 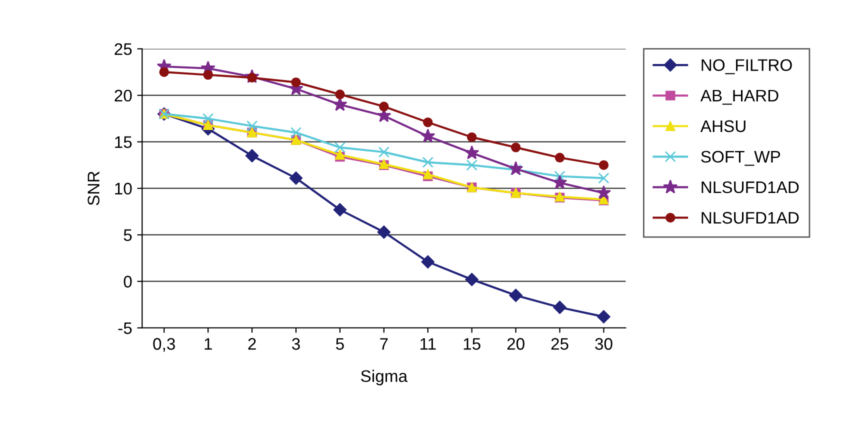 I want to click on legend-label: NO_FILTRO, so click(x=747, y=66).